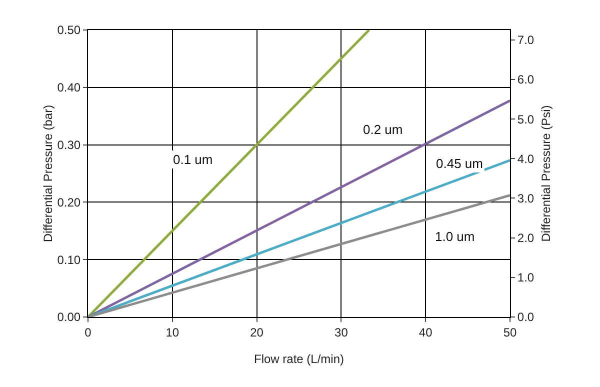 This screenshot has width=600, height=387. I want to click on y-axis-title: Differential Pressure (bar), so click(48, 173).